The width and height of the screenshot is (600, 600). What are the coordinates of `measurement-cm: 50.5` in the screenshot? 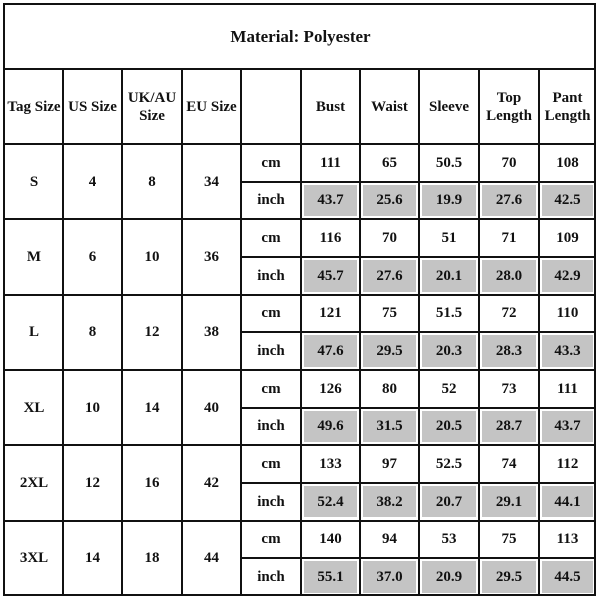 It's located at (449, 162).